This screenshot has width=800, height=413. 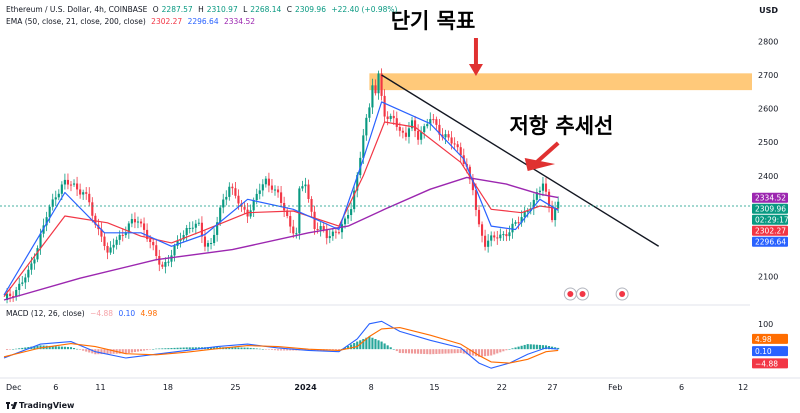 I want to click on resistance-trendline, so click(x=520, y=160).